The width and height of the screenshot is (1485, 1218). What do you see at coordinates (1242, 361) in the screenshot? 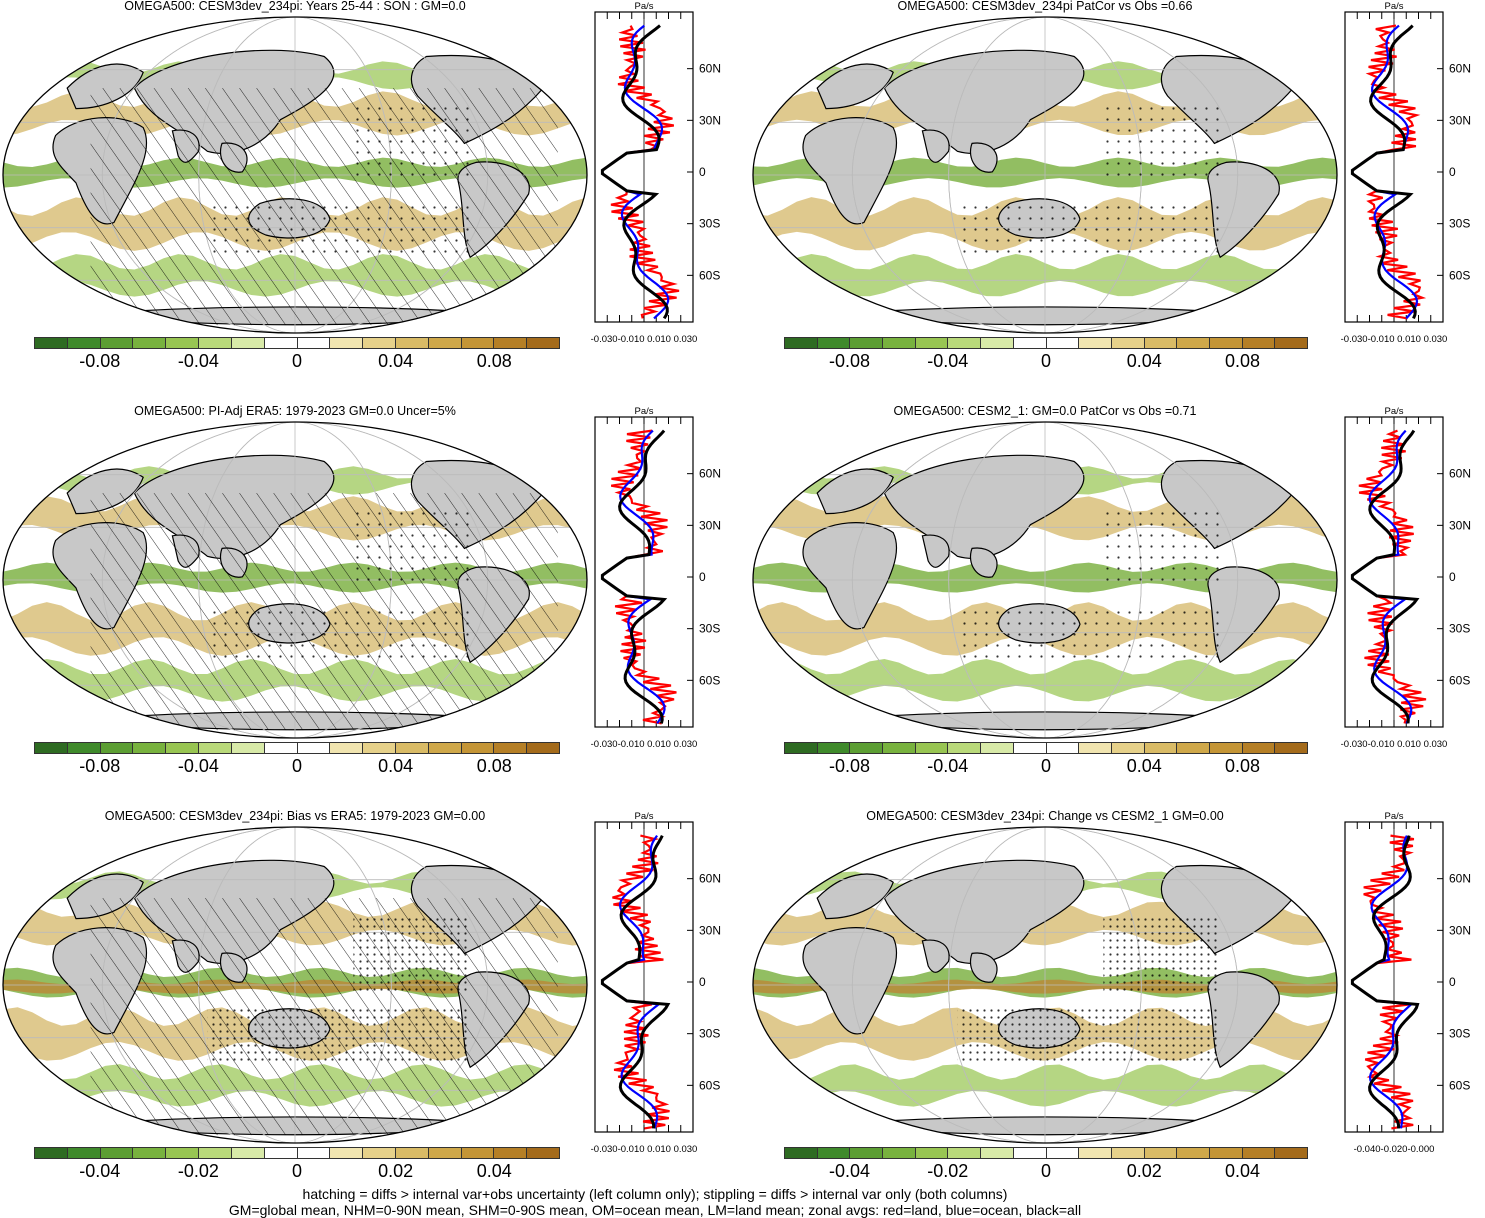
I see `colorbar-label: 0.08` at bounding box center [1242, 361].